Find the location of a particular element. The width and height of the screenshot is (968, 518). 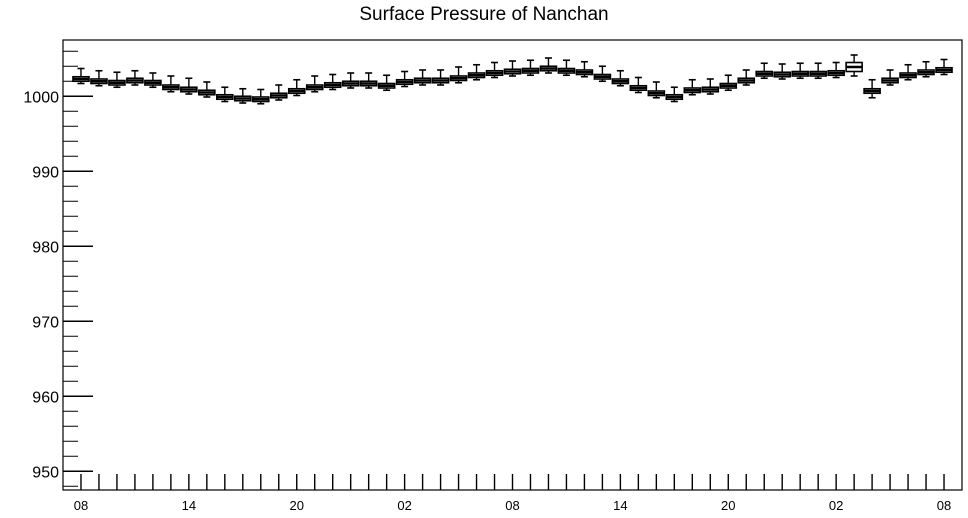

y-tick-label: 950 is located at coordinates (45, 472).